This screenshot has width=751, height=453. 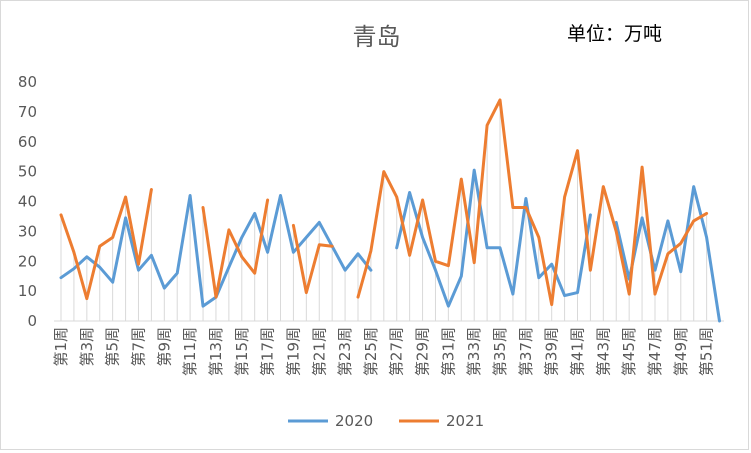 What do you see at coordinates (615, 34) in the screenshot?
I see `unit-label: 单位：万吨` at bounding box center [615, 34].